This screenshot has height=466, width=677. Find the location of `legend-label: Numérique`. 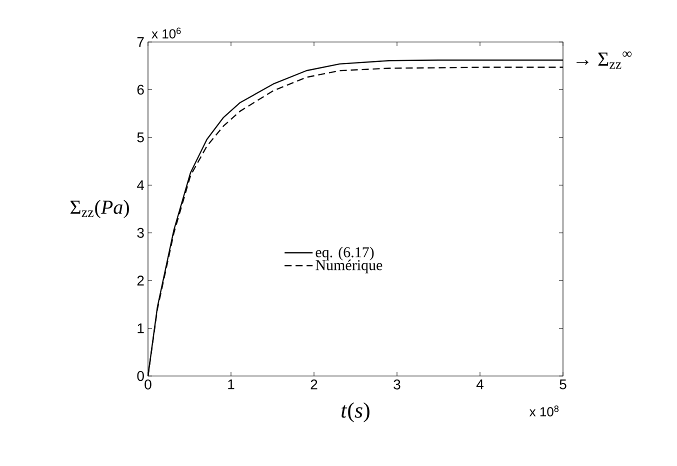

legend-label: Numérique is located at coordinates (349, 267).